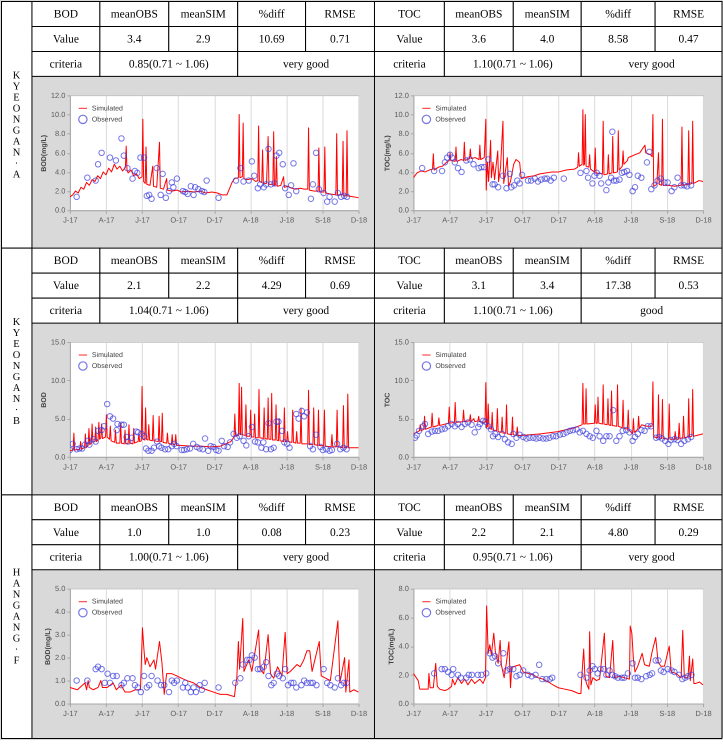  I want to click on text: 4.29, so click(272, 286).